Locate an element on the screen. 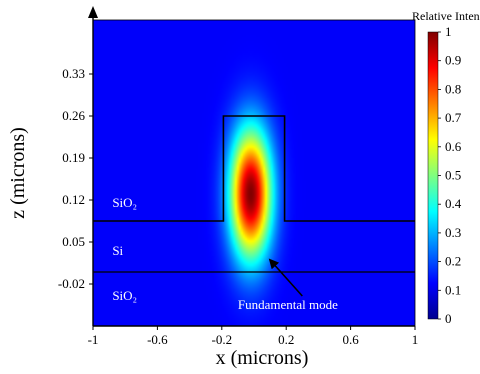 The height and width of the screenshot is (374, 480). x-tick-label: -1 is located at coordinates (93, 339).